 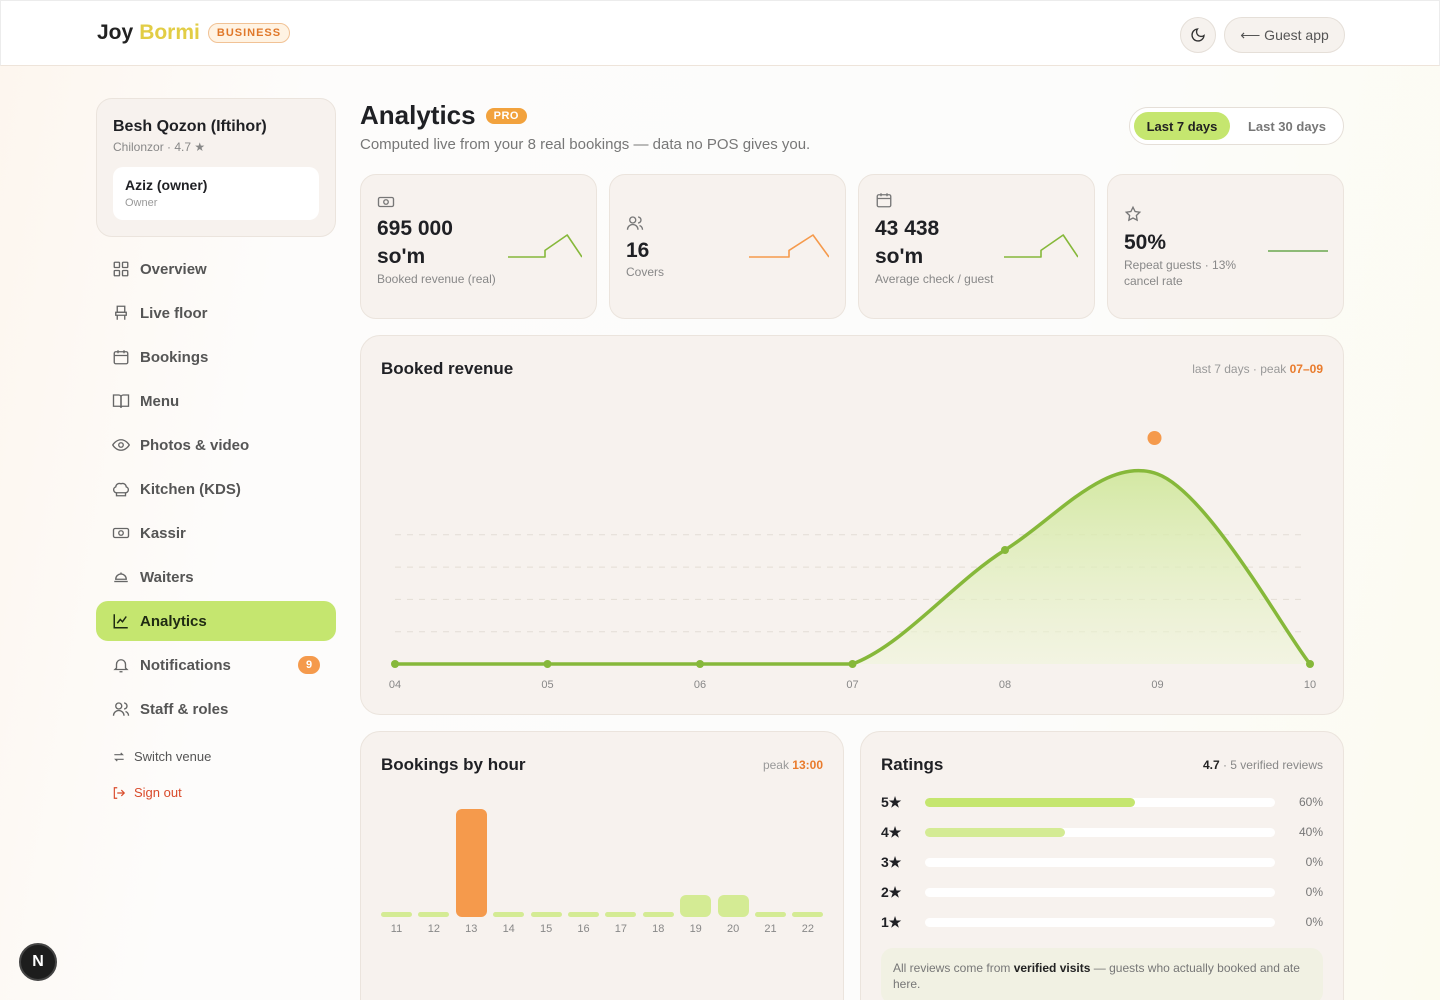 What do you see at coordinates (216, 269) in the screenshot?
I see `sidebar-item-overview: Overview` at bounding box center [216, 269].